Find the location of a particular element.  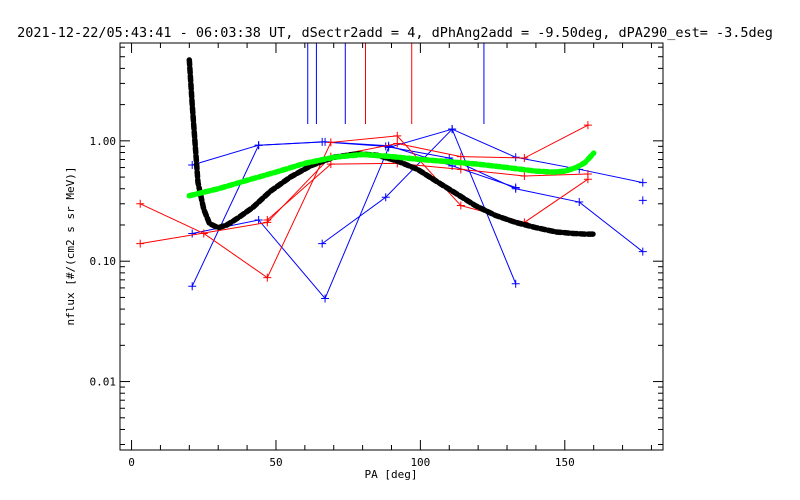

x-tick-label: 50 is located at coordinates (275, 462).